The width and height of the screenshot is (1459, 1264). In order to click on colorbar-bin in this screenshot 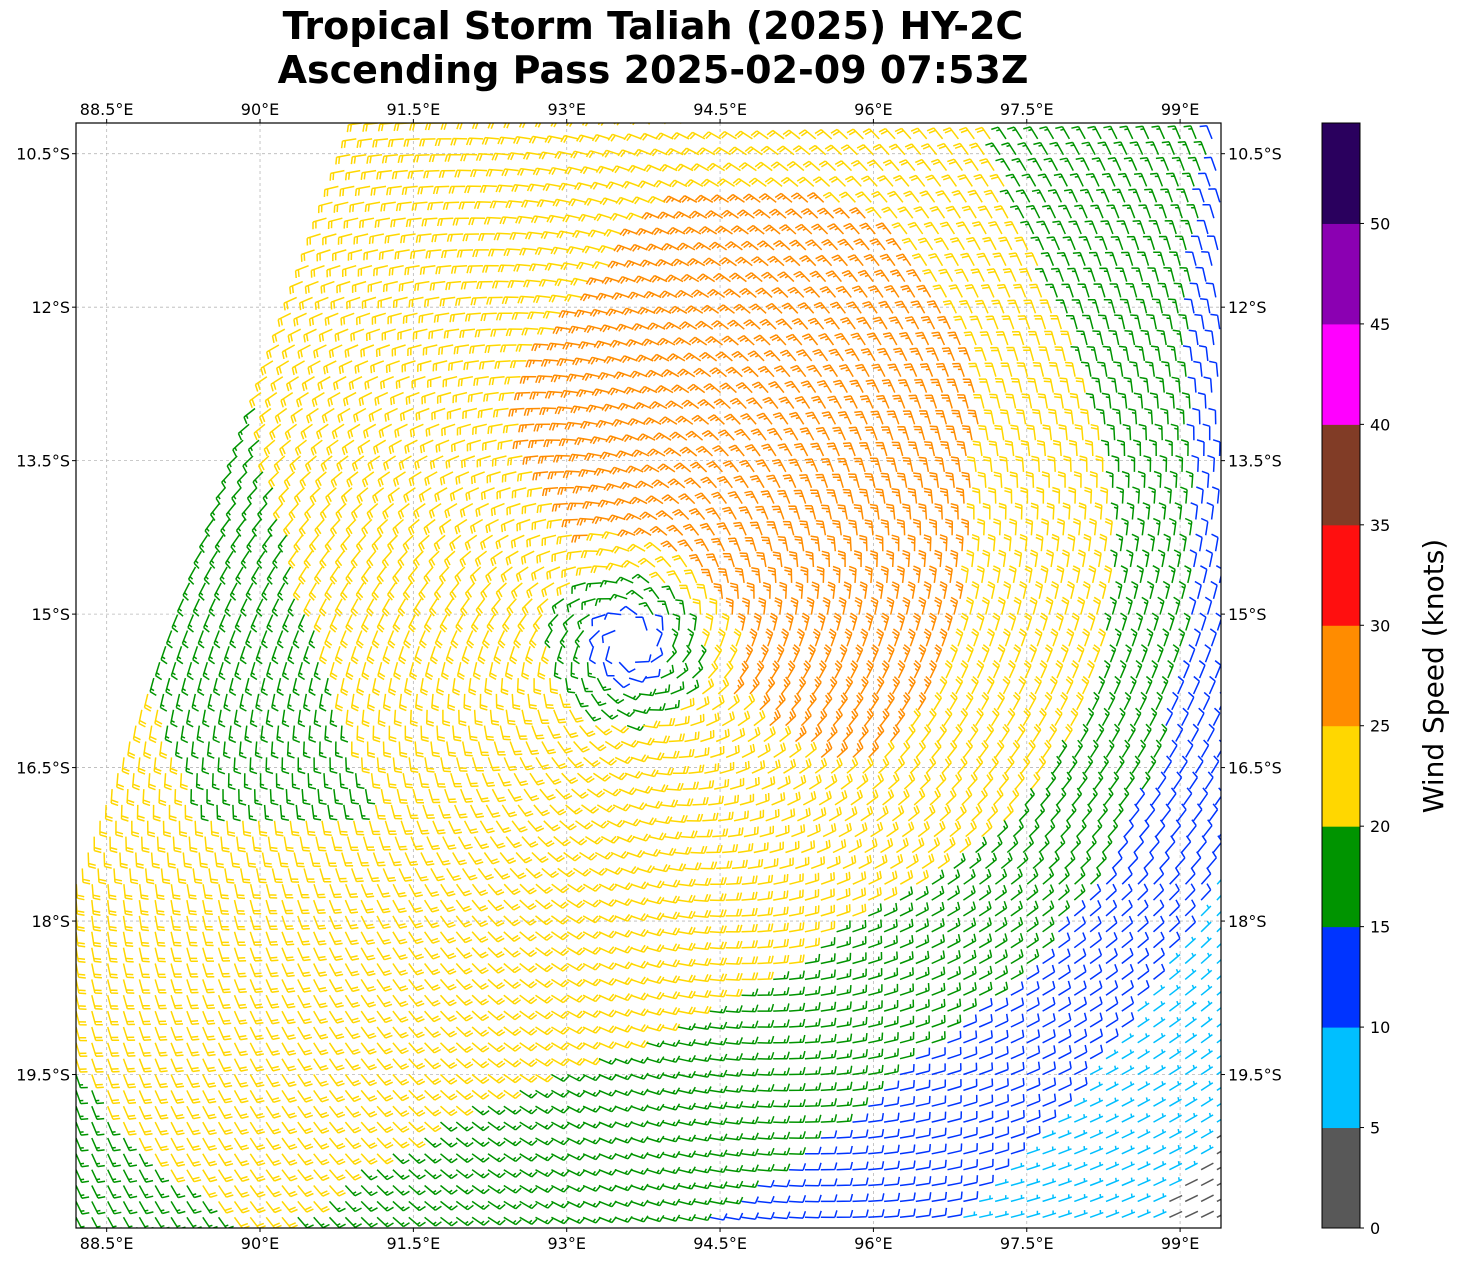, I will do `click(1341, 575)`.